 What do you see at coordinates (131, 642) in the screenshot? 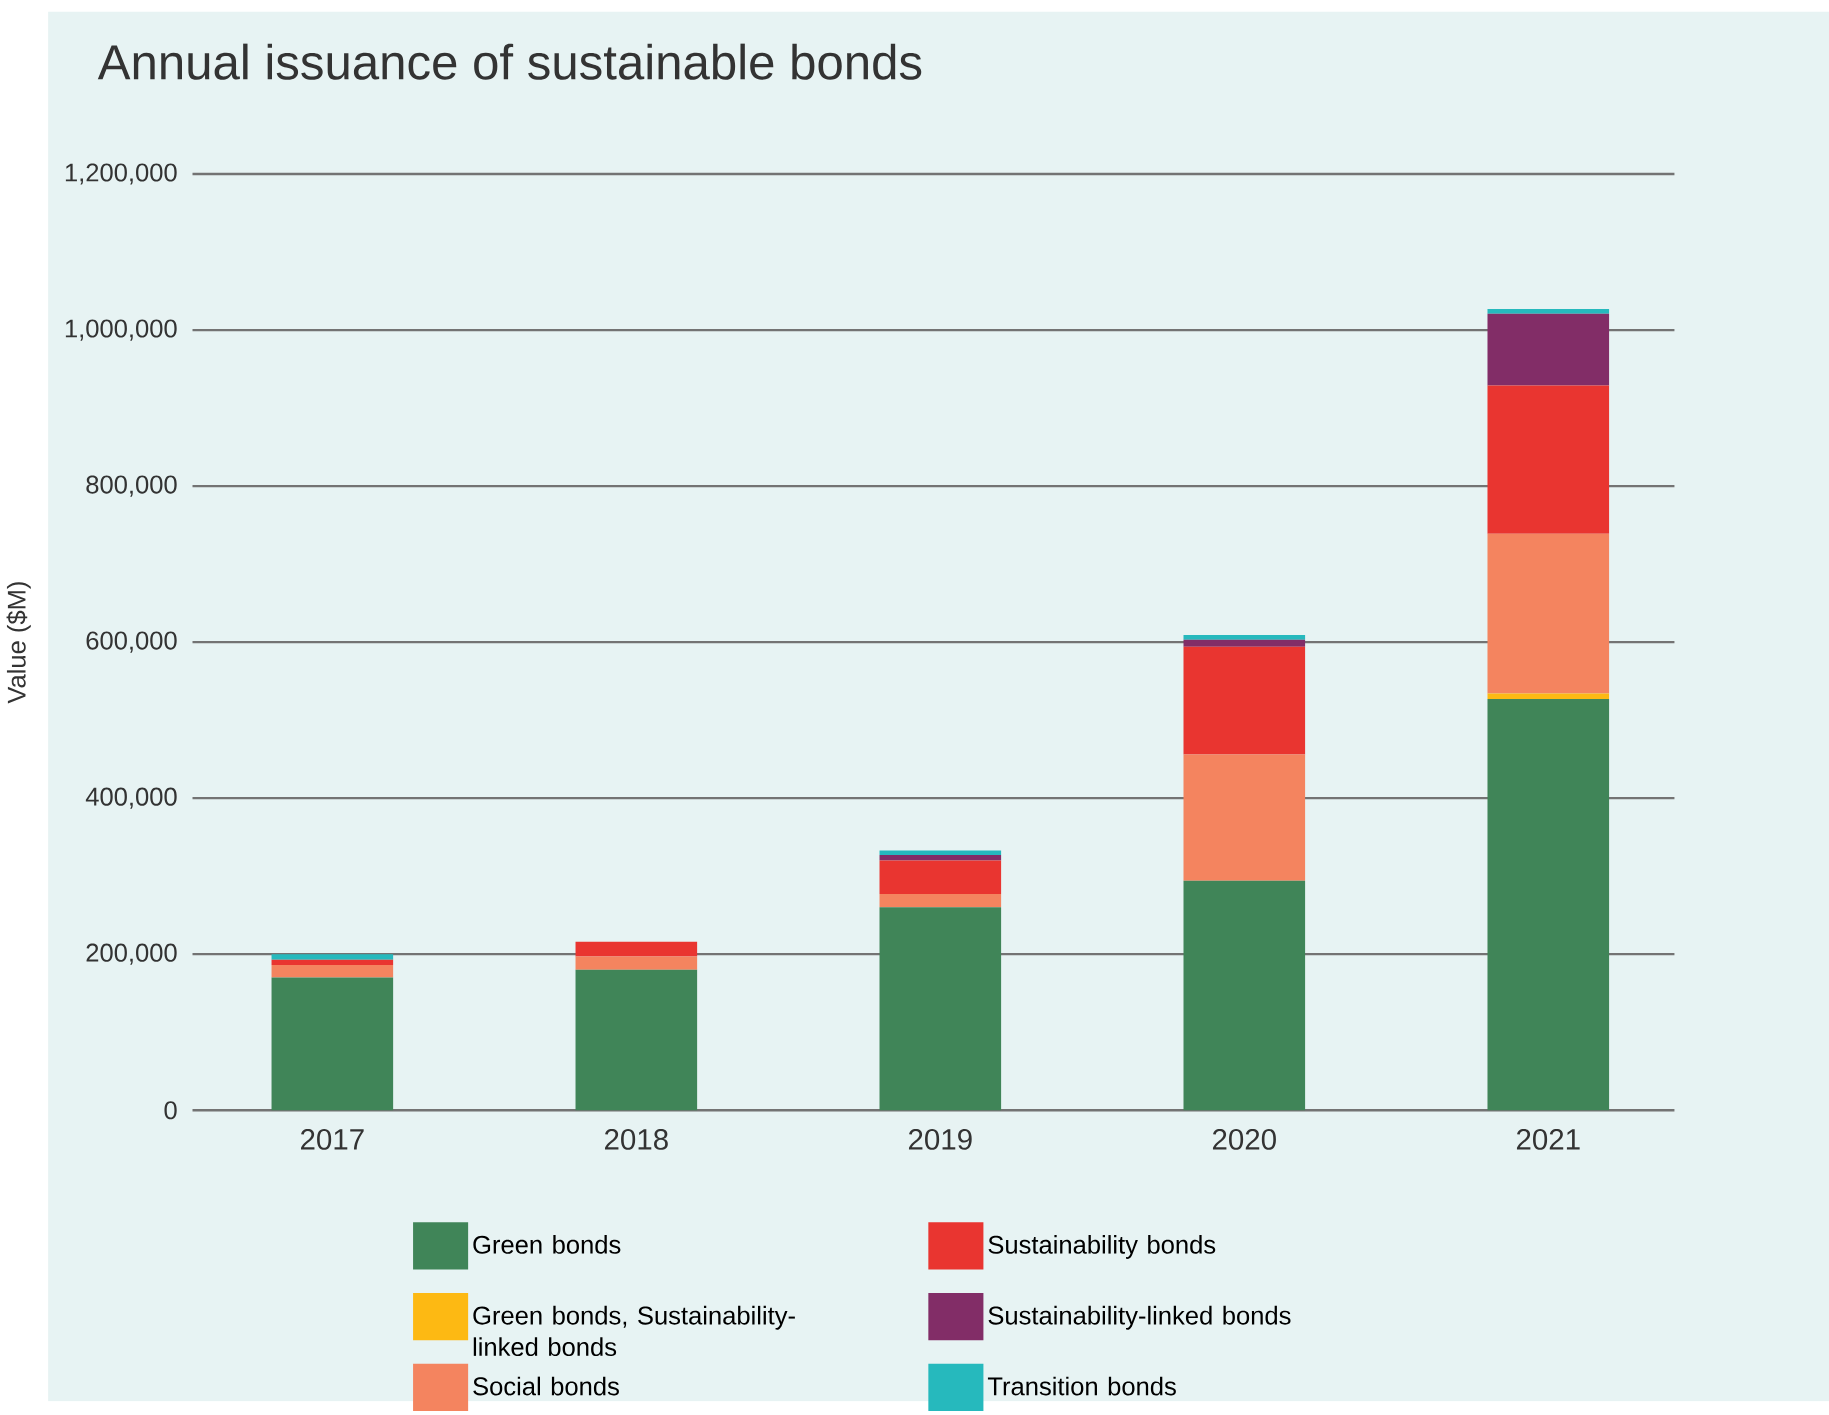
I see `y-tick-label: 600,000` at bounding box center [131, 642].